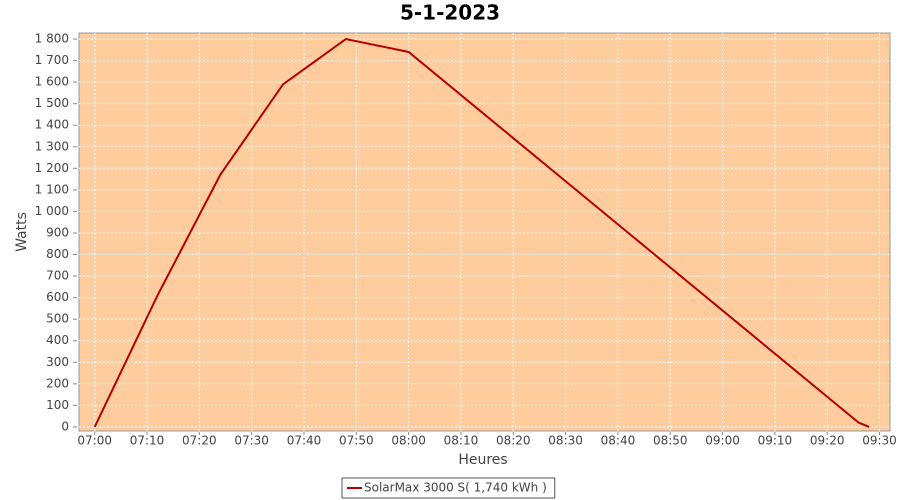  Describe the element at coordinates (879, 441) in the screenshot. I see `x-tick-label: 09:30` at that location.